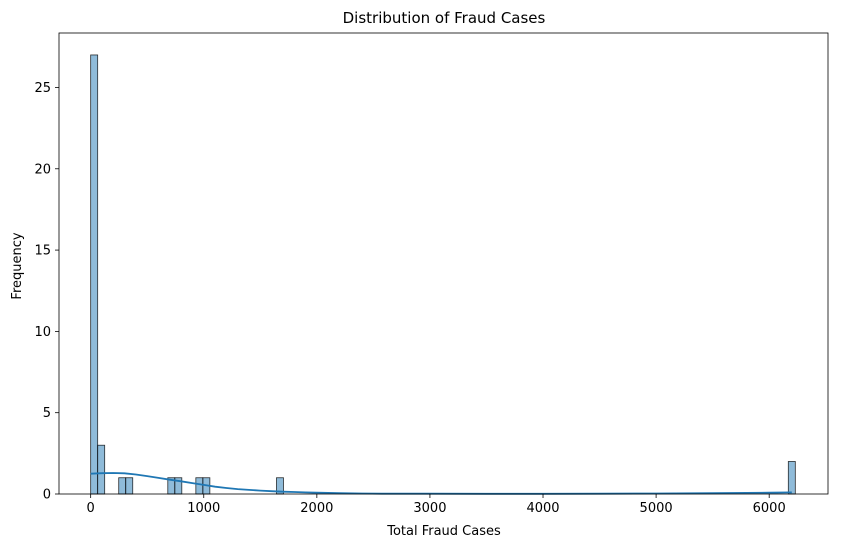 The width and height of the screenshot is (841, 547). I want to click on x-axis-ticks: 0 1000 2000 3000 4000 5000 6000, so click(436, 505).